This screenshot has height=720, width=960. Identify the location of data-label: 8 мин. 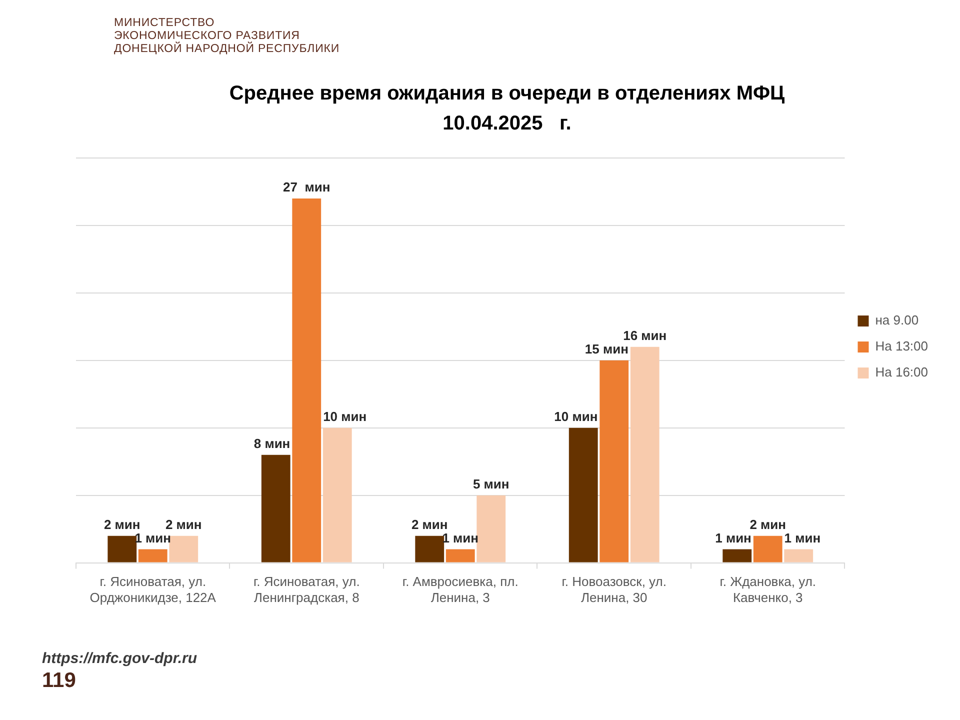
(272, 443).